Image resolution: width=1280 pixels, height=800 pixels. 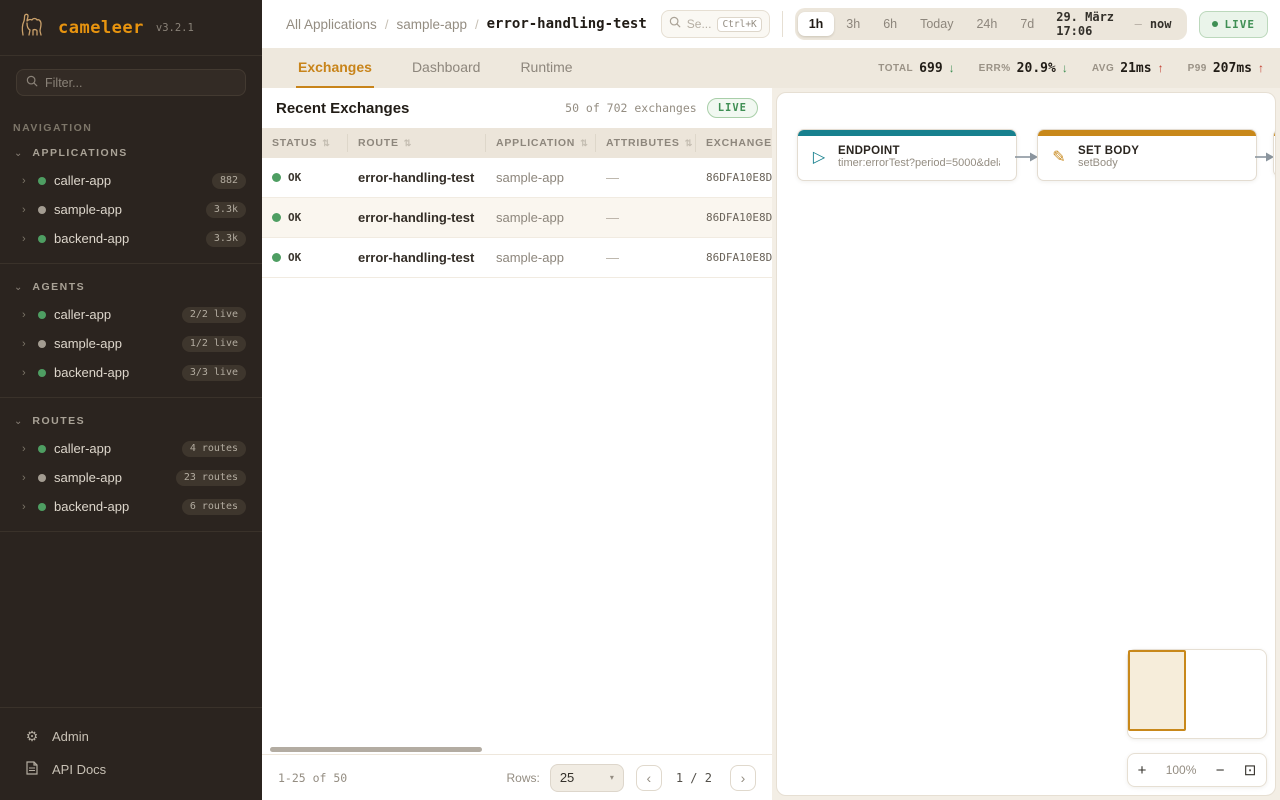 What do you see at coordinates (131, 314) in the screenshot?
I see `sidebar-item-caller-app: › caller-app 2/2 live` at bounding box center [131, 314].